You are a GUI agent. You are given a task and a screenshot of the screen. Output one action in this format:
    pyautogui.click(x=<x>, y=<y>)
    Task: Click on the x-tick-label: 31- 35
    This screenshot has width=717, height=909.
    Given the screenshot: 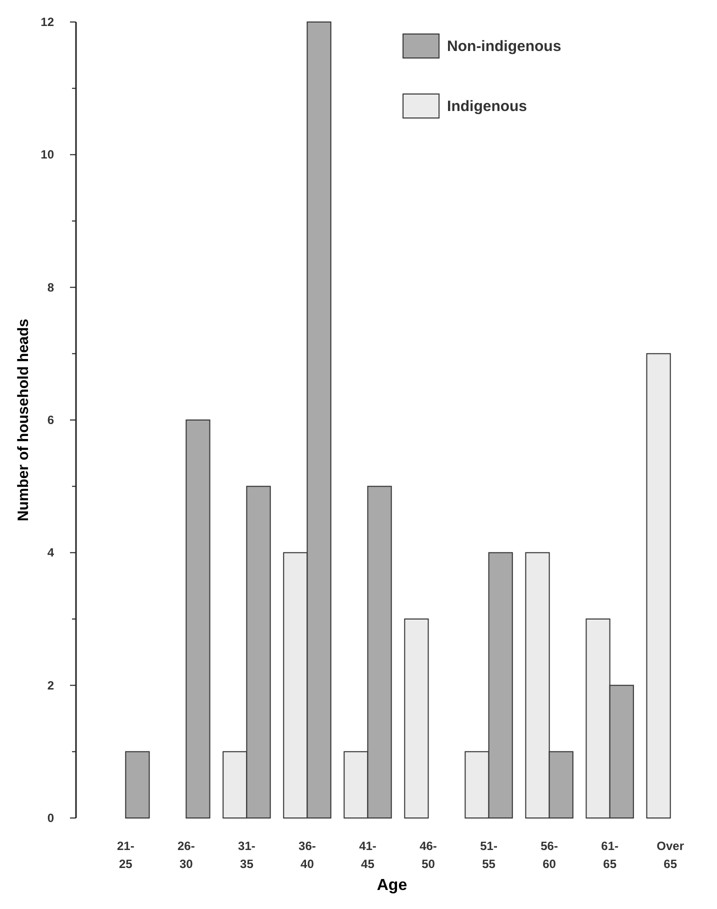 What is the action you would take?
    pyautogui.click(x=247, y=855)
    